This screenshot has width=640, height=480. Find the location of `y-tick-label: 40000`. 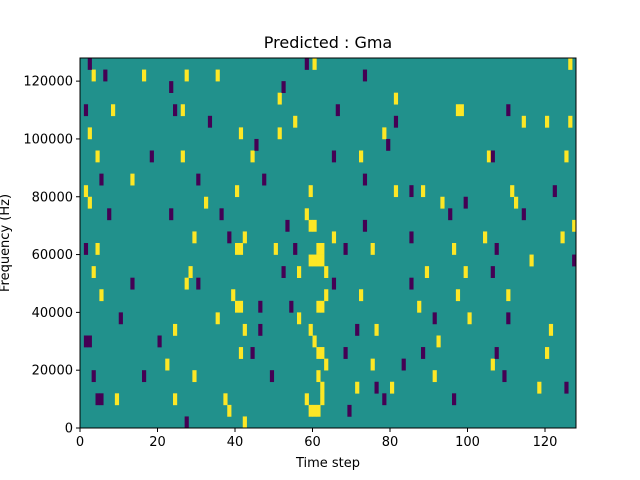

y-tick-label: 40000 is located at coordinates (52, 313).